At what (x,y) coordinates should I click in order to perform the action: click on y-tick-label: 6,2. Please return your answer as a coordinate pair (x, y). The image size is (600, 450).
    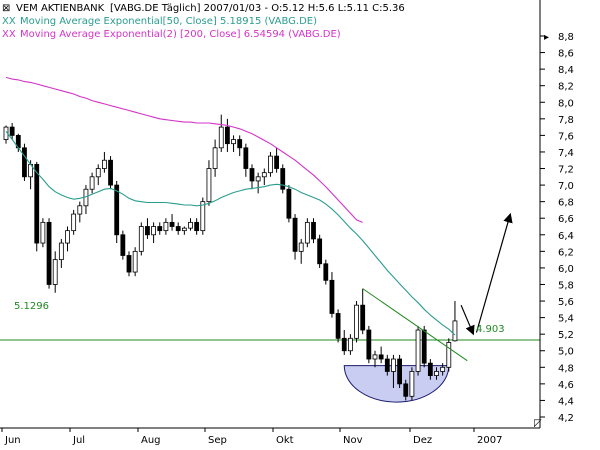
    Looking at the image, I should click on (566, 252).